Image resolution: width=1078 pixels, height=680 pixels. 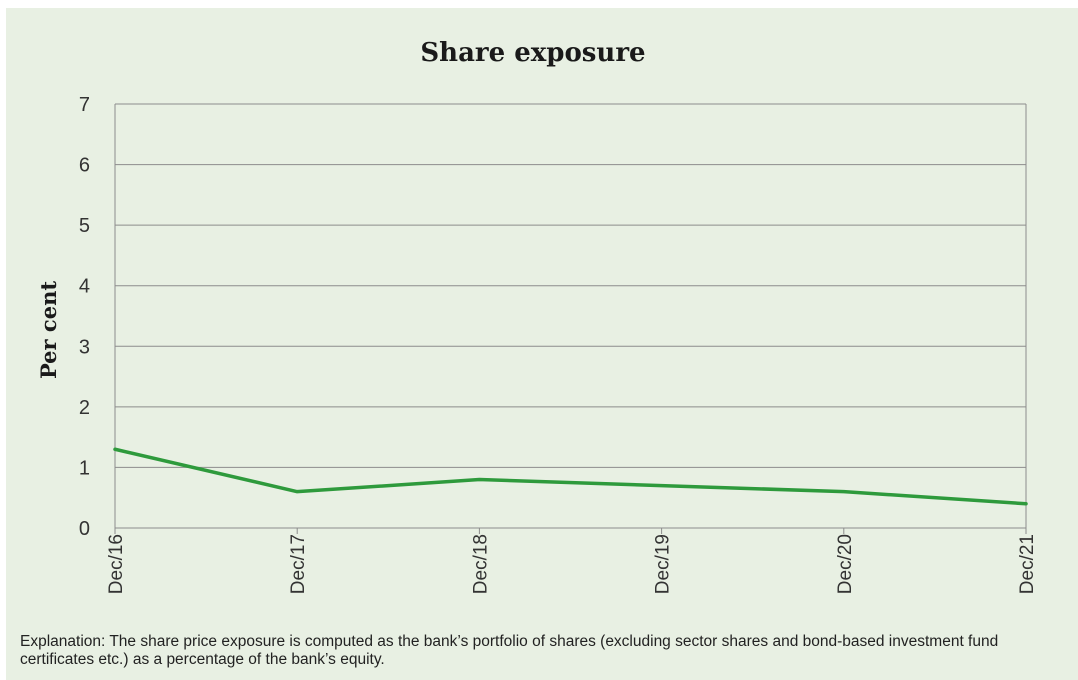 What do you see at coordinates (84, 529) in the screenshot?
I see `y-tick-label: 0` at bounding box center [84, 529].